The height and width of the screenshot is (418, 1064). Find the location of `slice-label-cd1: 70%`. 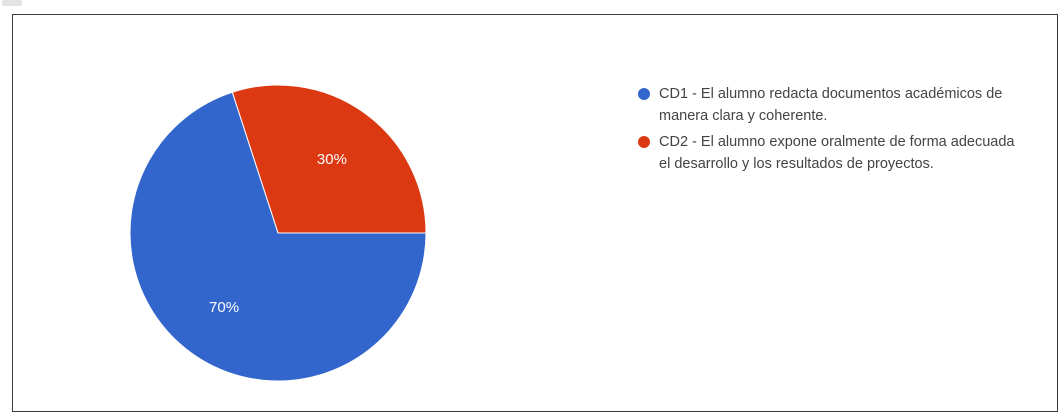

slice-label-cd1: 70% is located at coordinates (224, 307).